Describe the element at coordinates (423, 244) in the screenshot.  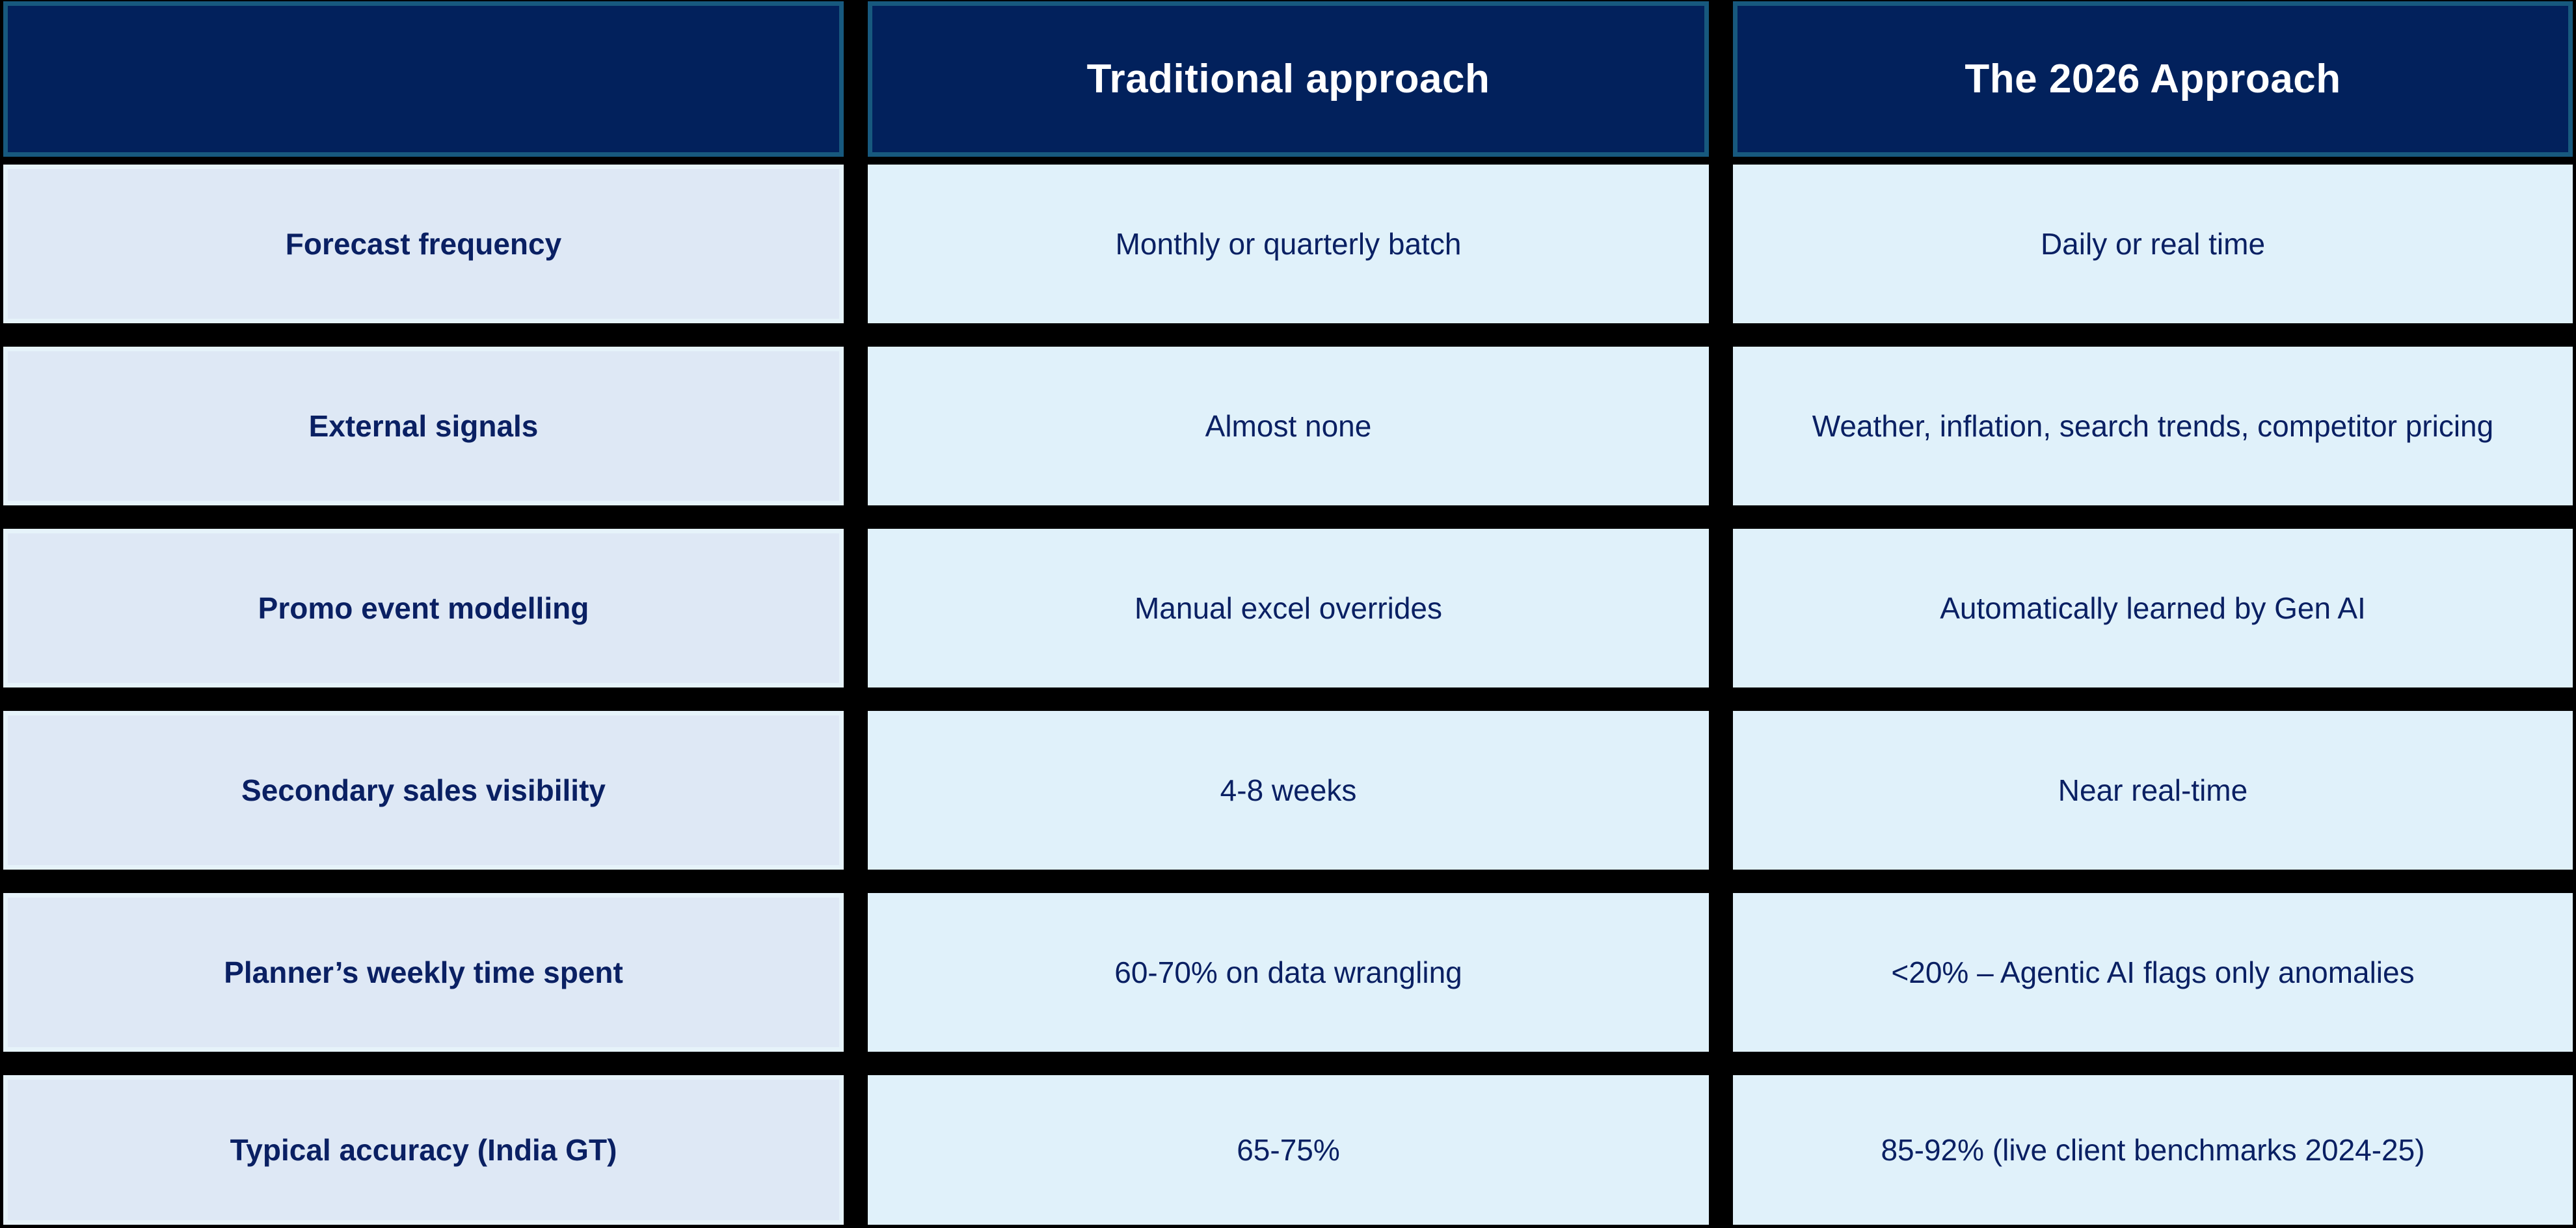
I see `row-label-forecast-frequency: Forecast frequency` at that location.